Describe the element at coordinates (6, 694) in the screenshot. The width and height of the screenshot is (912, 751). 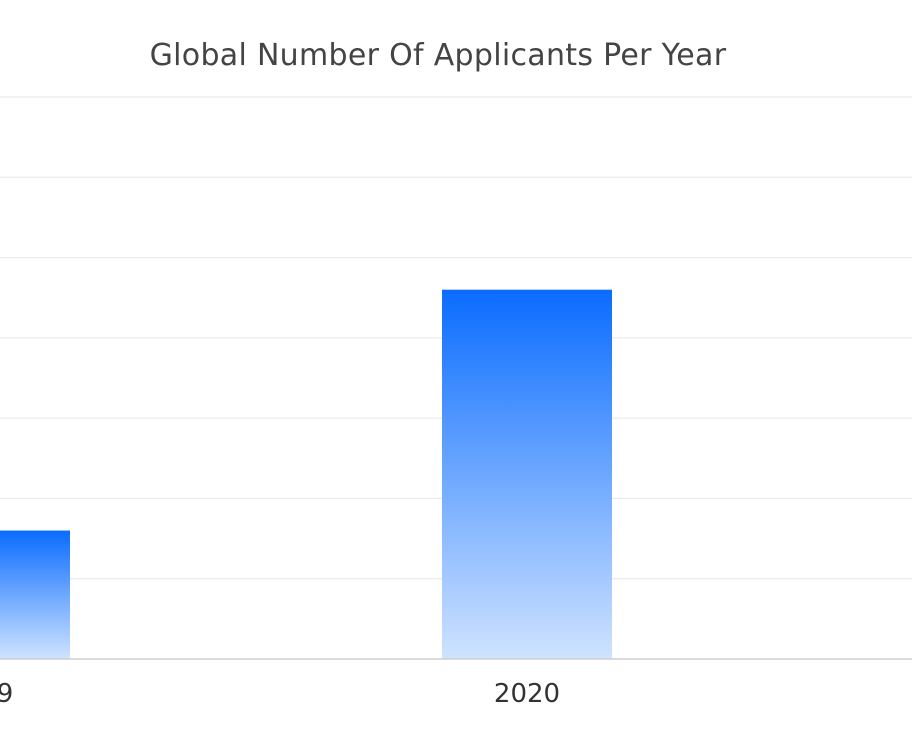
I see `x-tick-label-2019: 9` at that location.